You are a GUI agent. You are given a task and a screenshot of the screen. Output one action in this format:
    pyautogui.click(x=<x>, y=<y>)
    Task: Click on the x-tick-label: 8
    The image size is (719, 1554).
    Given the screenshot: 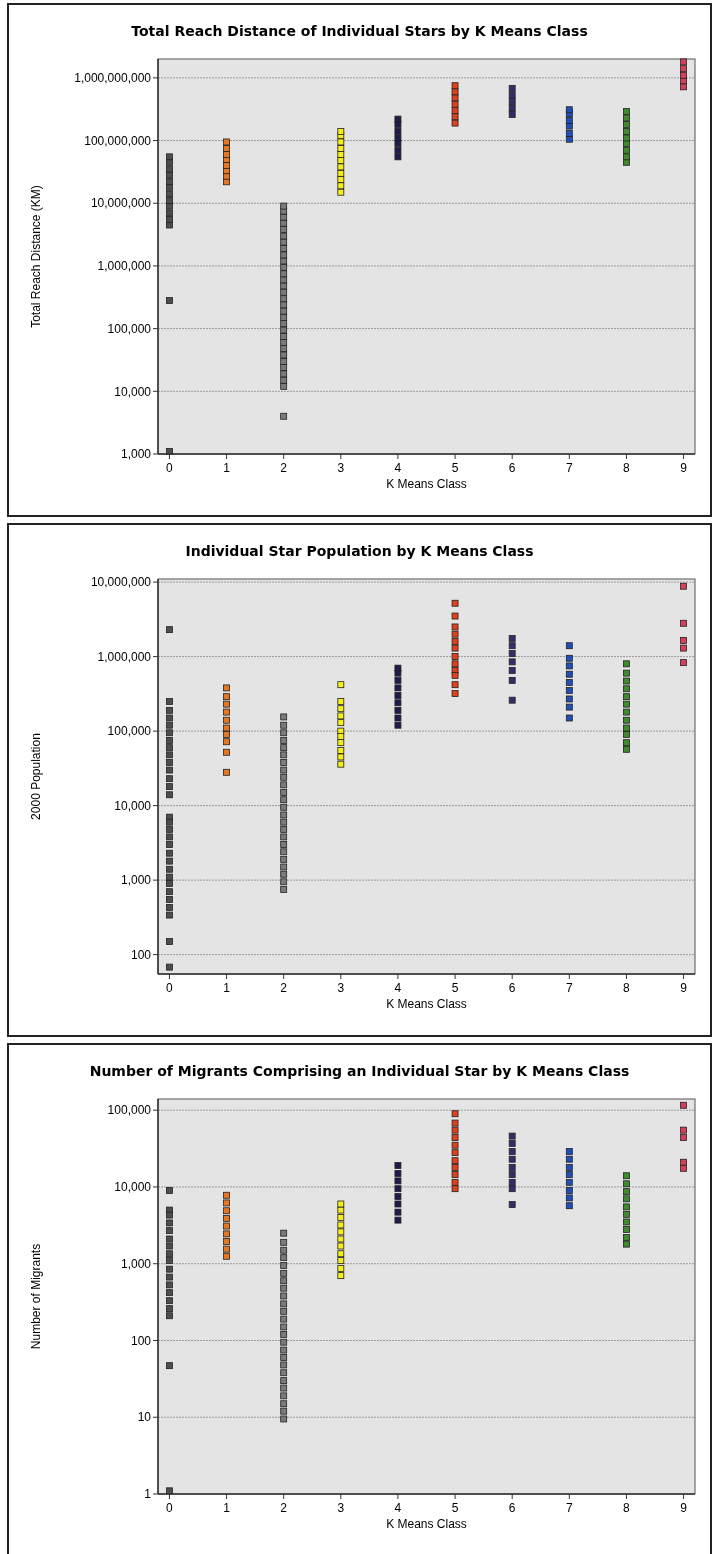 What is the action you would take?
    pyautogui.click(x=627, y=988)
    